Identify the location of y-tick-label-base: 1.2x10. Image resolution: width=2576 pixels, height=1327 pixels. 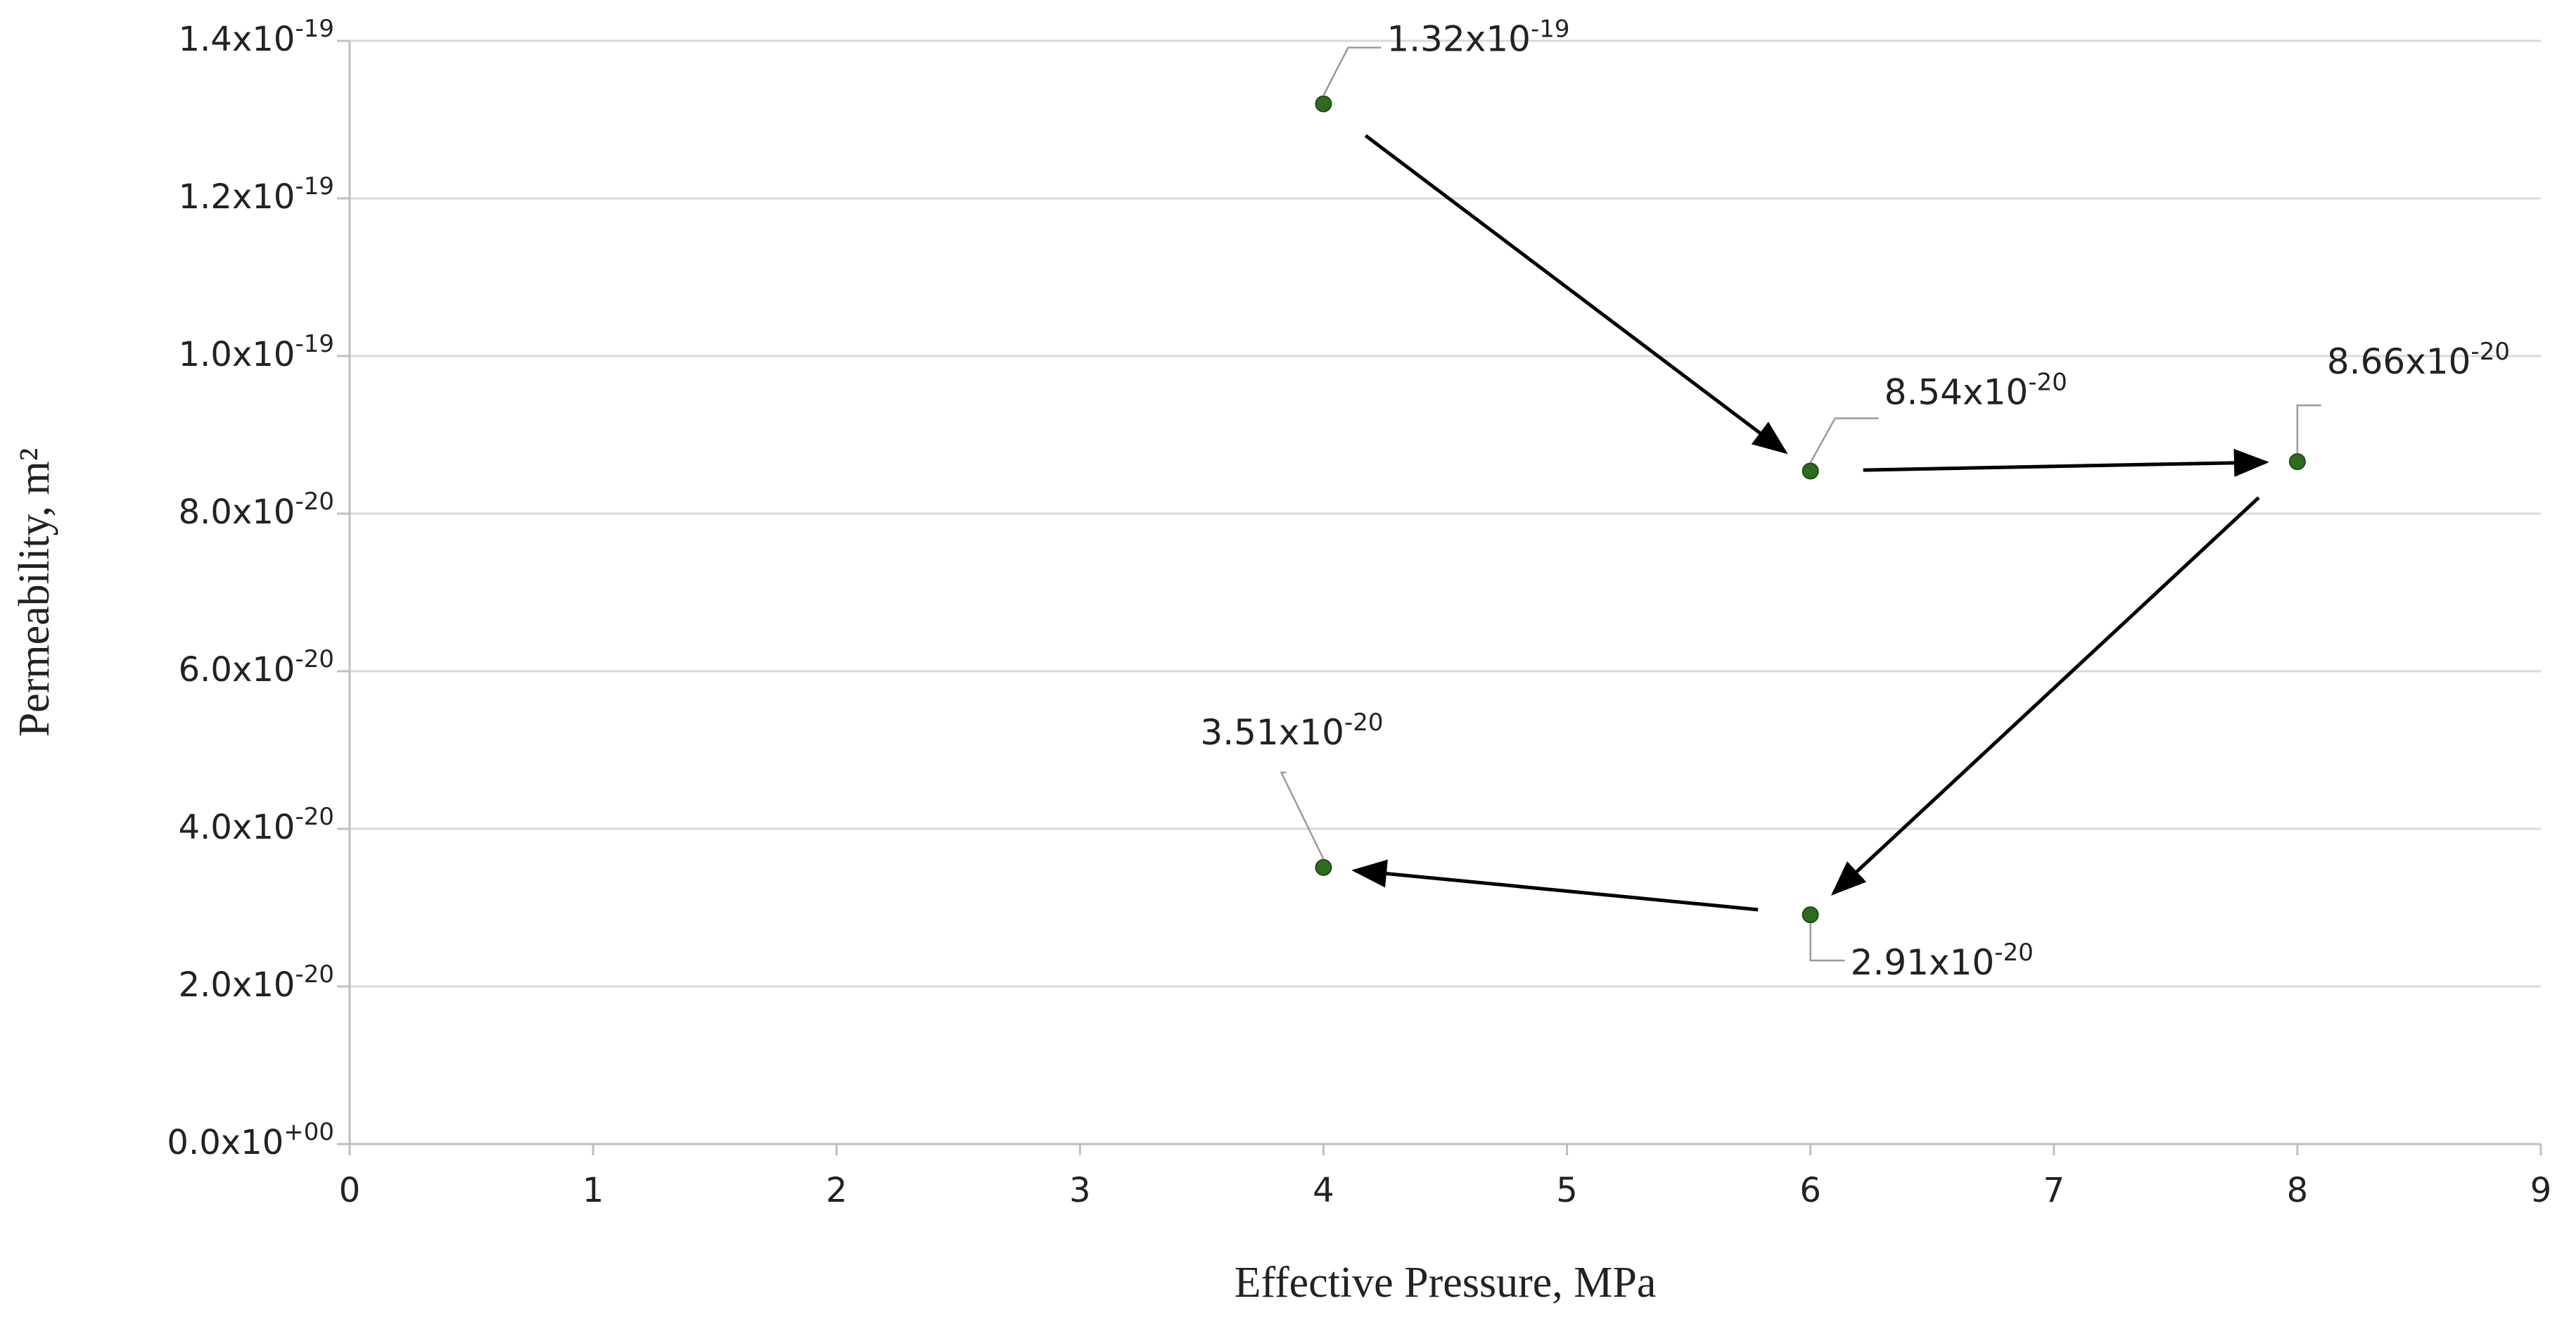
(237, 197).